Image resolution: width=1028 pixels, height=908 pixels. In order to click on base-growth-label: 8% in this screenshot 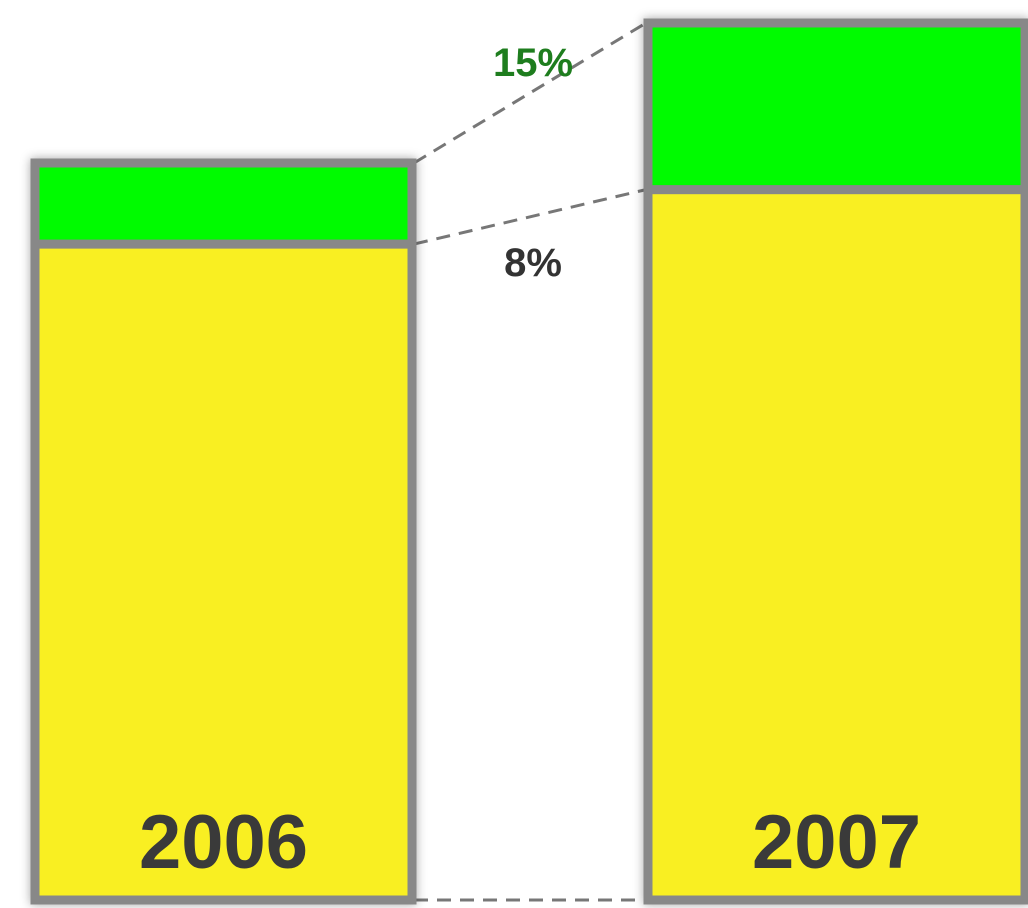, I will do `click(533, 263)`.